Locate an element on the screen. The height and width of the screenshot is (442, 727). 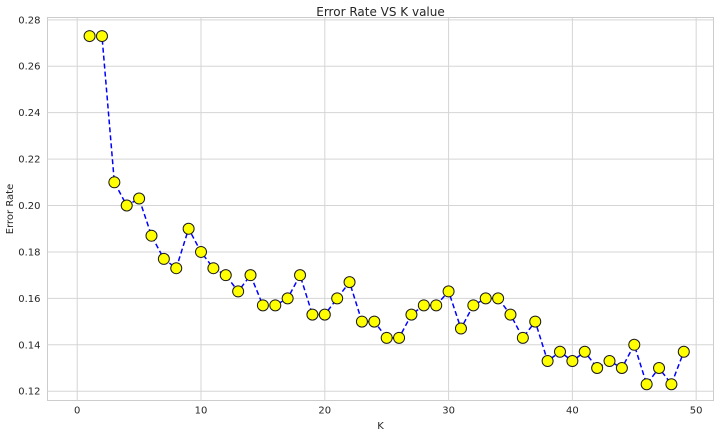
x-tick-label: 30 is located at coordinates (448, 411).